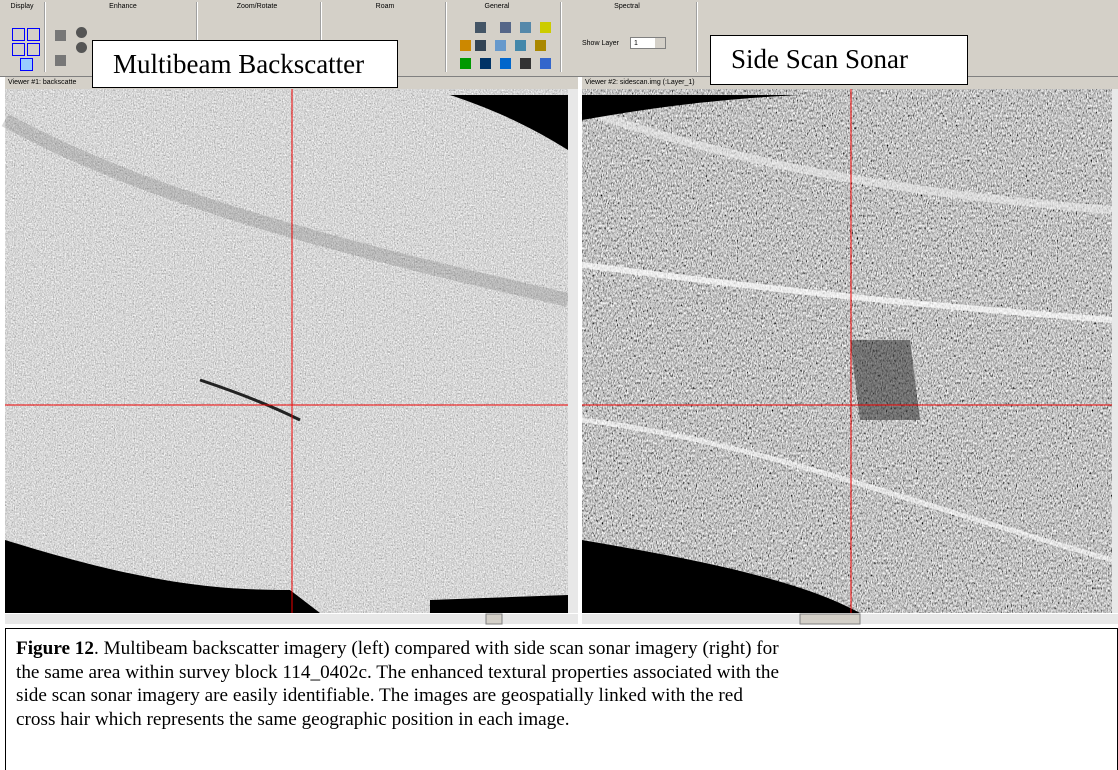 The height and width of the screenshot is (770, 1118). What do you see at coordinates (385, 6) in the screenshot?
I see `group-label: Roam` at bounding box center [385, 6].